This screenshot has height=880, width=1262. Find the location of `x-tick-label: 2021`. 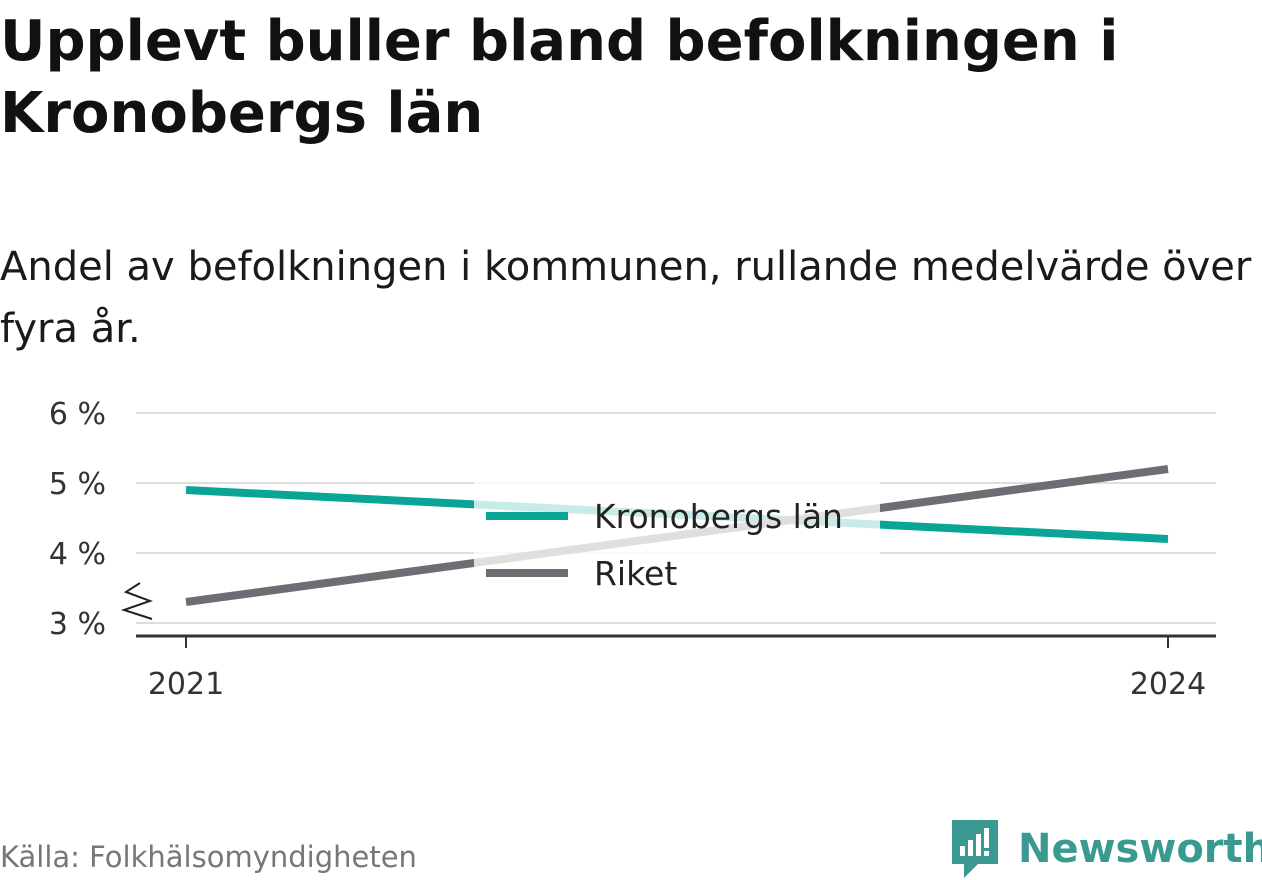

x-tick-label: 2021 is located at coordinates (186, 684).